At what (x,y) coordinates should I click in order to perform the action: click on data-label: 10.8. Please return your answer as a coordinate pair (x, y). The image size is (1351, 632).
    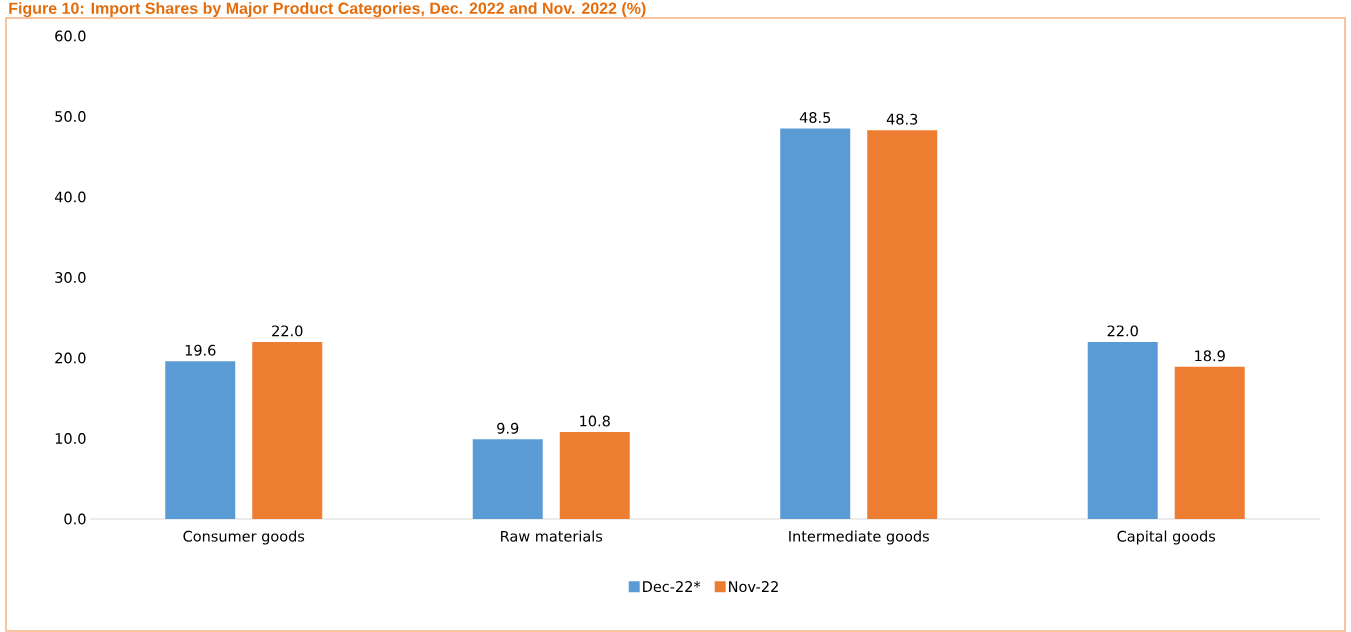
    Looking at the image, I should click on (595, 421).